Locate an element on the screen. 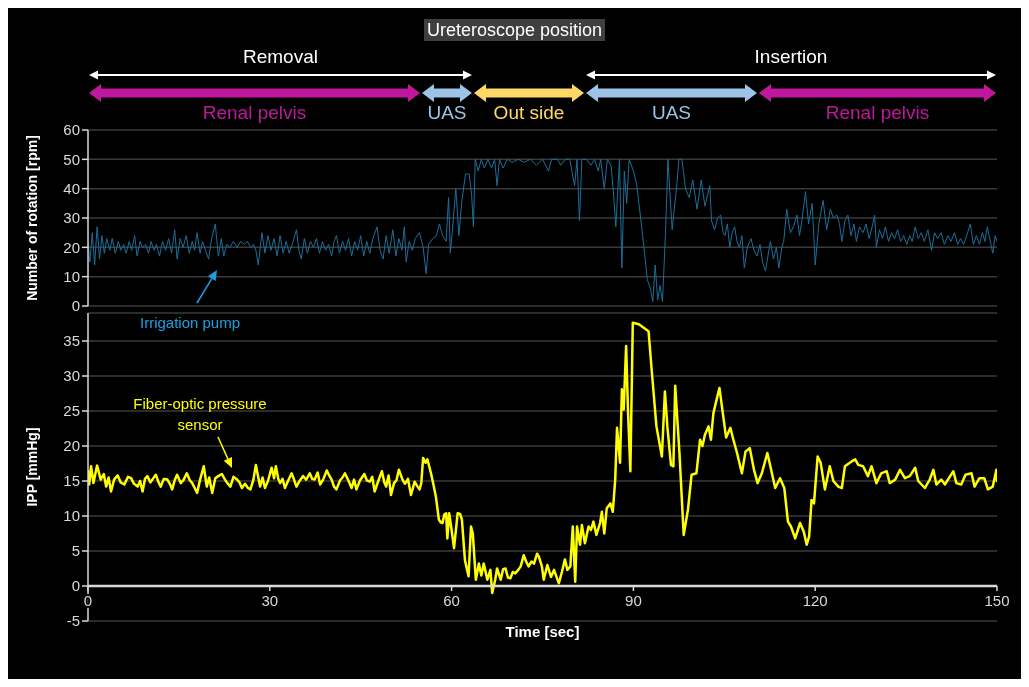 This screenshot has height=687, width=1029. x-tick-label: 120 is located at coordinates (815, 600).